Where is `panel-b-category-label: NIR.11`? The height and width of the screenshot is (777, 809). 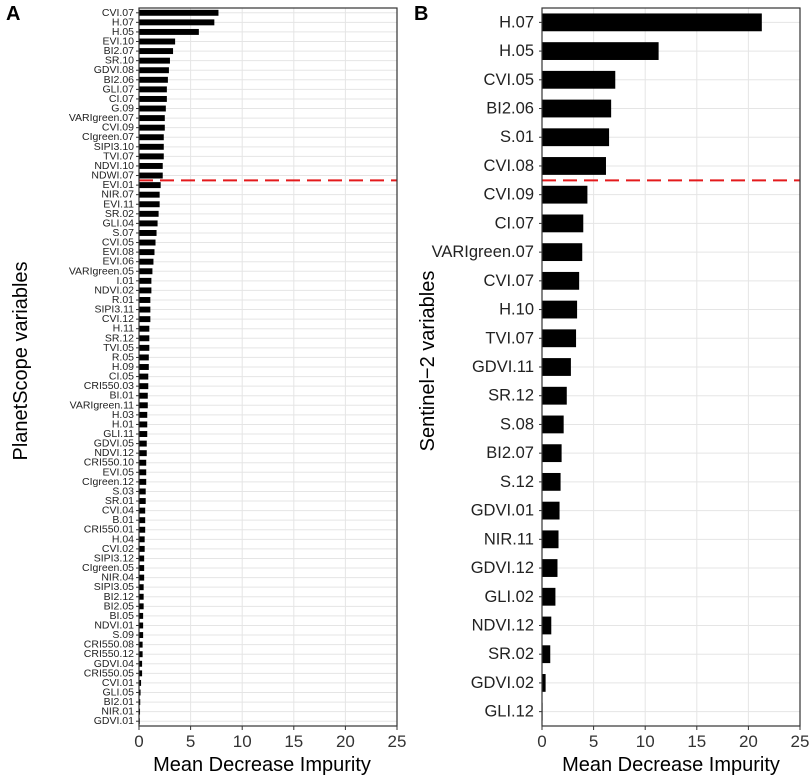 panel-b-category-label: NIR.11 is located at coordinates (509, 539).